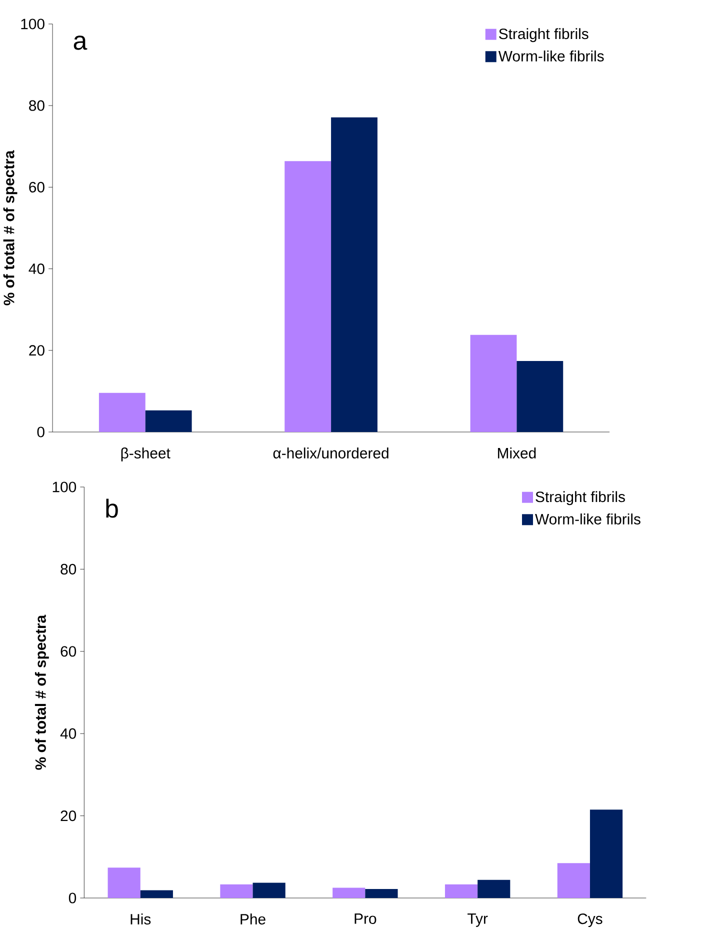 The image size is (704, 935). Describe the element at coordinates (140, 919) in the screenshot. I see `x-tick-label: His` at that location.